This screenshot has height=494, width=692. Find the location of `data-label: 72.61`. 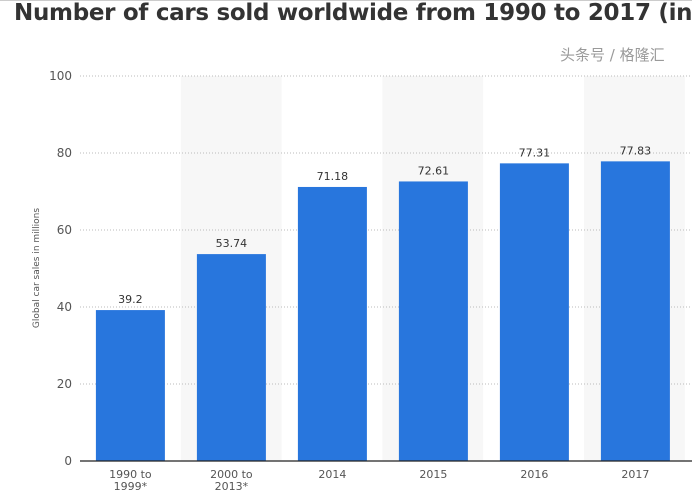

data-label: 72.61 is located at coordinates (434, 170).